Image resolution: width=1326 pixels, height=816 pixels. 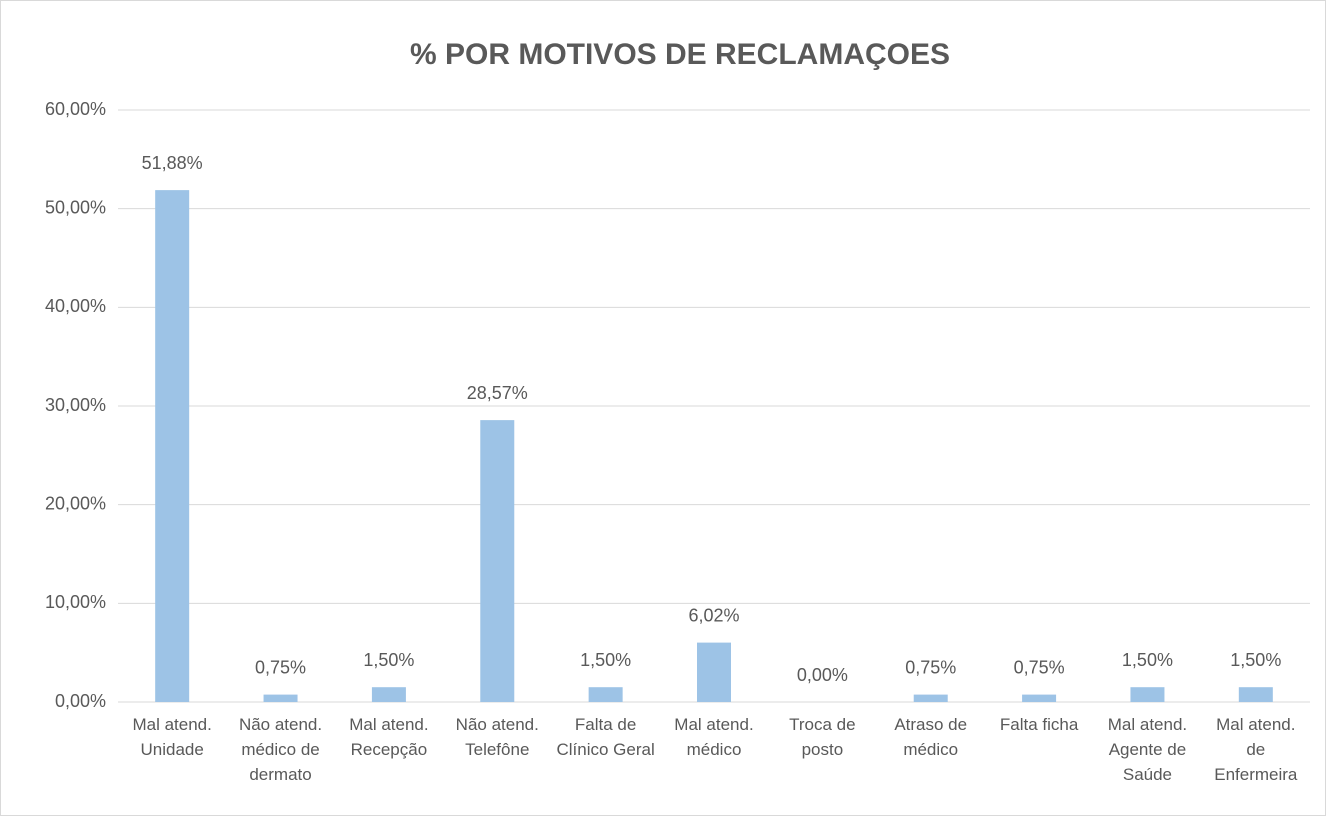 I want to click on y-tick-label: 40,00%, so click(x=75, y=306).